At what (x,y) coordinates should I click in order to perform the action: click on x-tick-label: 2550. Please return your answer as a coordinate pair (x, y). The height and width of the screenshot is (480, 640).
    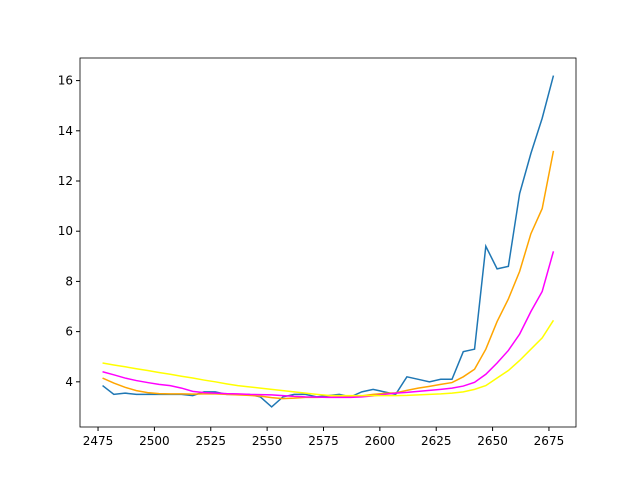
    Looking at the image, I should click on (267, 441).